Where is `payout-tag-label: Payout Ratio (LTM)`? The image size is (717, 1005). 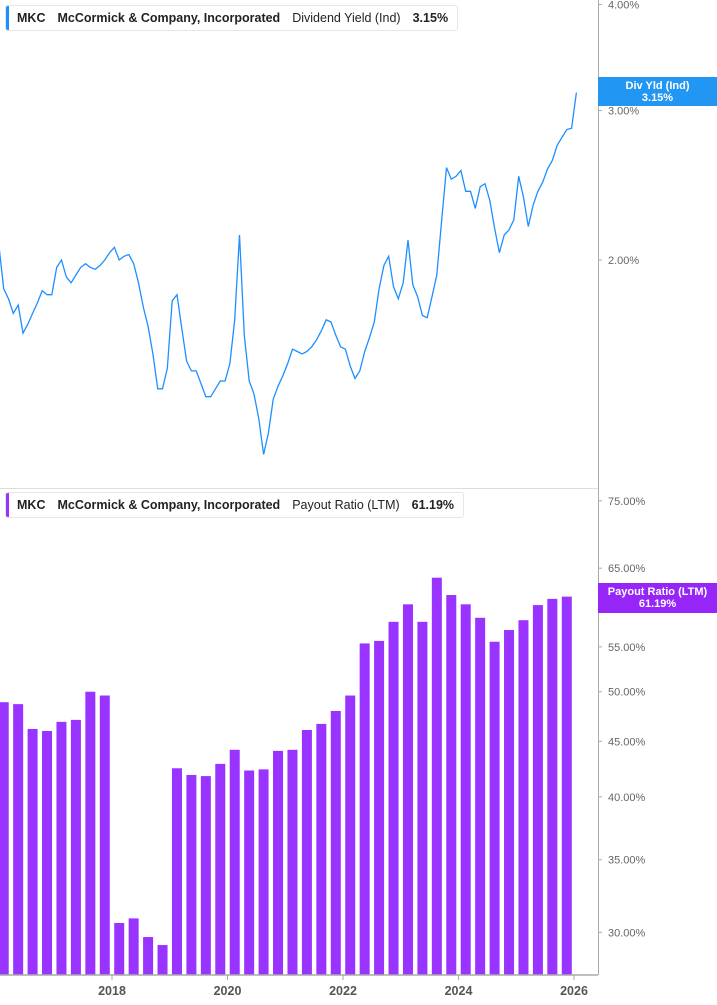 payout-tag-label: Payout Ratio (LTM) is located at coordinates (657, 592).